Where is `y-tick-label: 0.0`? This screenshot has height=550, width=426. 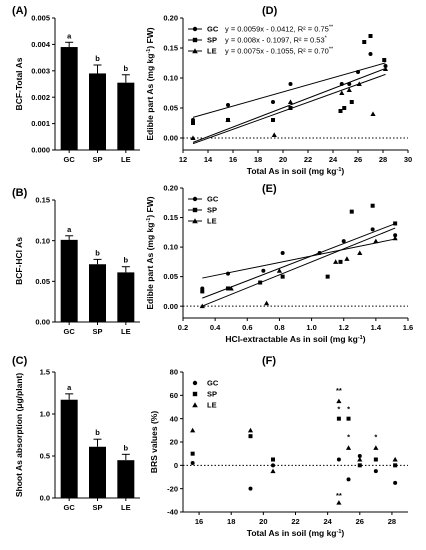
y-tick-label: 0.0 is located at coordinates (45, 498).